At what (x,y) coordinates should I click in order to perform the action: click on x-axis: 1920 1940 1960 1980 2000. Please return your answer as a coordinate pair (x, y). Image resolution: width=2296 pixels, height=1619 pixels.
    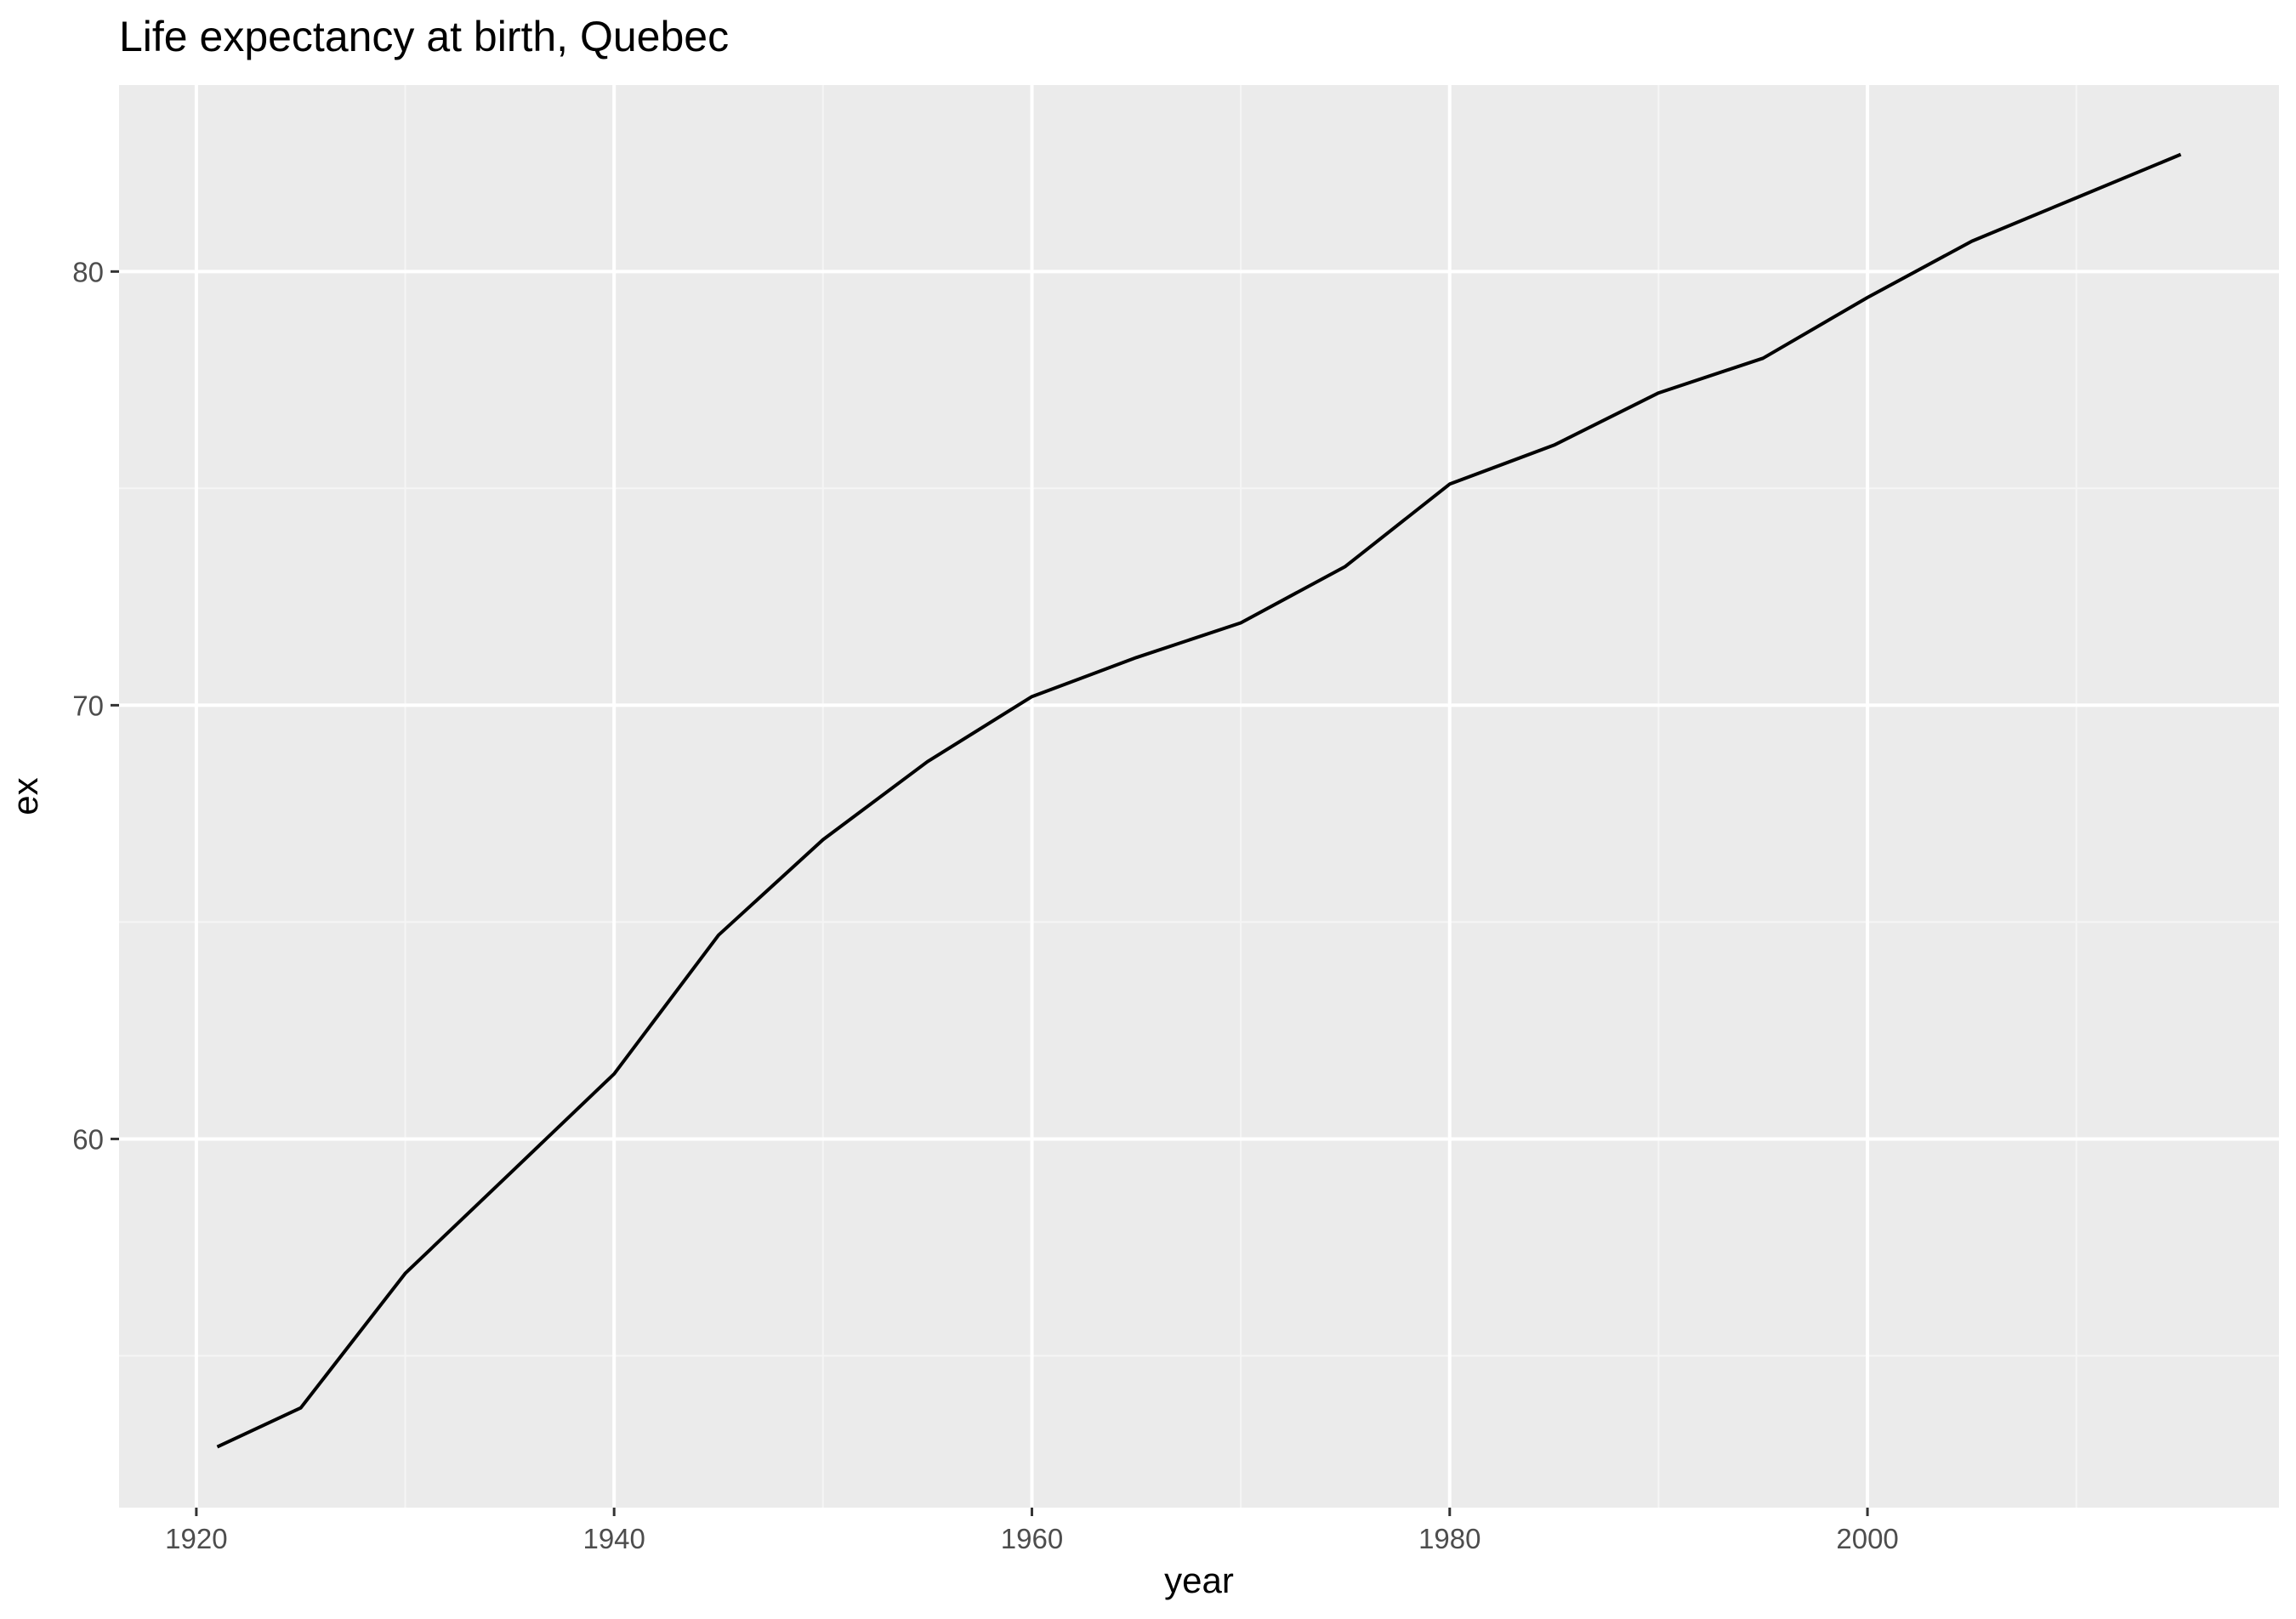
    Looking at the image, I should click on (1032, 1531).